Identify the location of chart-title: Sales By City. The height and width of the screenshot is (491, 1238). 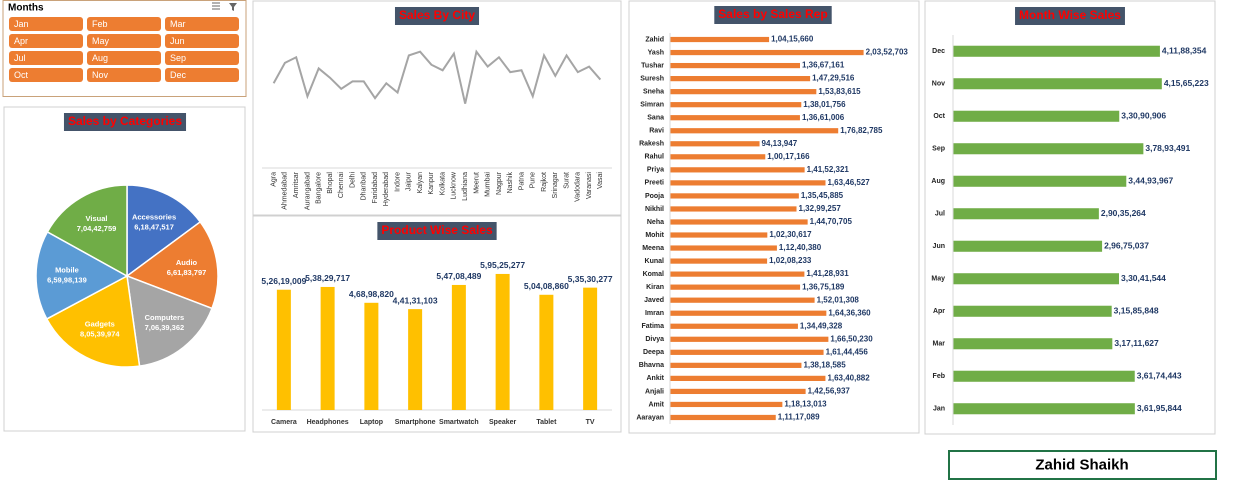
(437, 15).